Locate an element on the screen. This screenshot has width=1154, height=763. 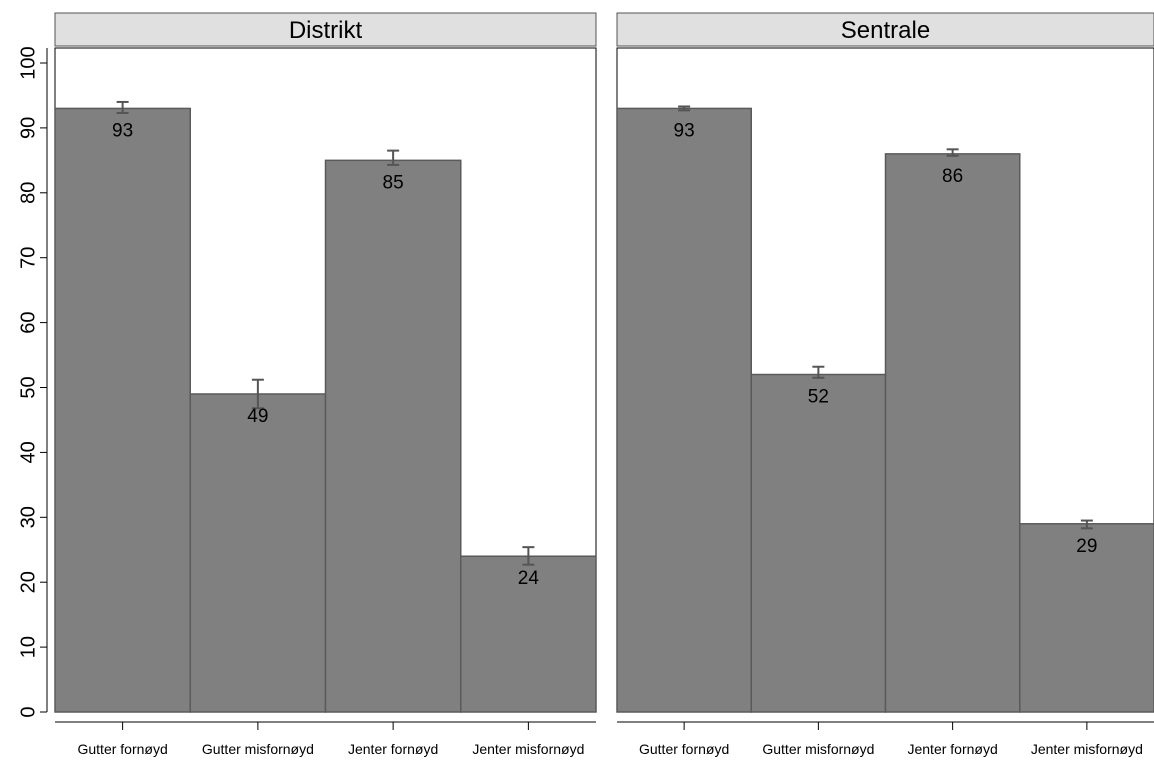
panel-strip-distrikt is located at coordinates (325, 29).